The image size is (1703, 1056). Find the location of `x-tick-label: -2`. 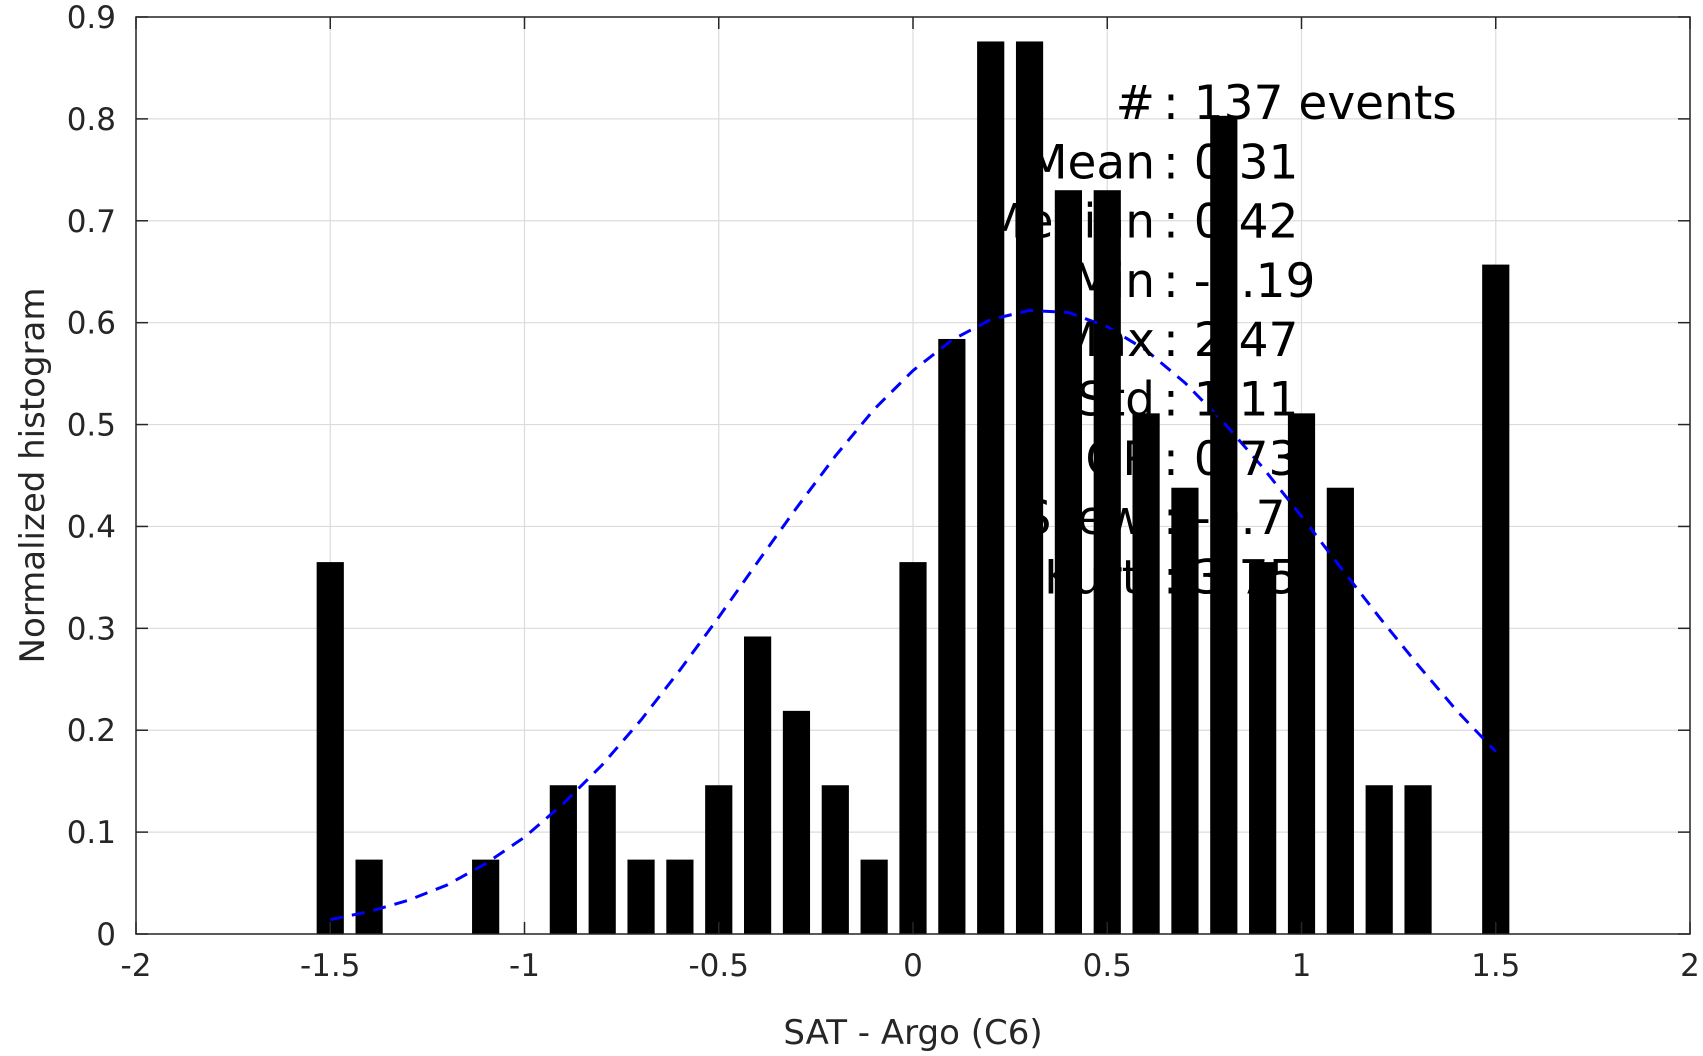

x-tick-label: -2 is located at coordinates (136, 966).